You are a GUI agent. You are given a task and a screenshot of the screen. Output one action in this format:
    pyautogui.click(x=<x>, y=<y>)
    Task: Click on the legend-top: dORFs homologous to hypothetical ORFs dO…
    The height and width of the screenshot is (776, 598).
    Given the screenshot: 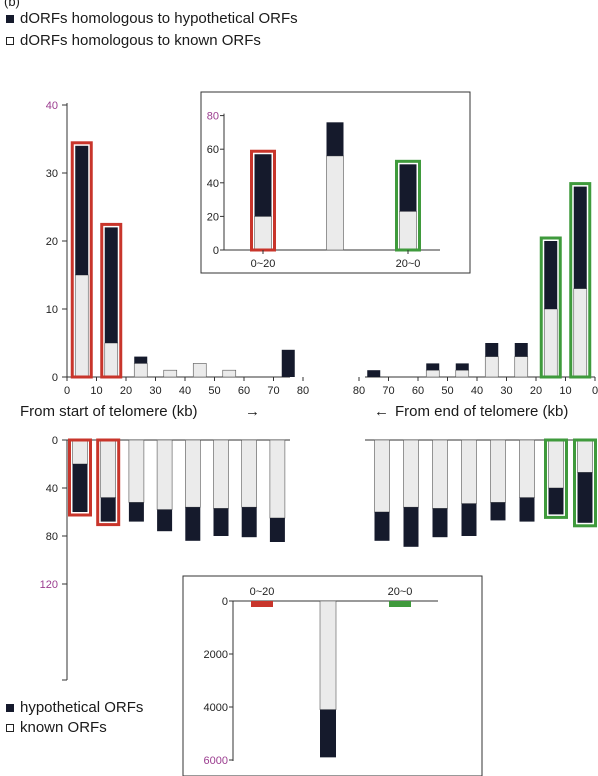 What is the action you would take?
    pyautogui.click(x=152, y=30)
    